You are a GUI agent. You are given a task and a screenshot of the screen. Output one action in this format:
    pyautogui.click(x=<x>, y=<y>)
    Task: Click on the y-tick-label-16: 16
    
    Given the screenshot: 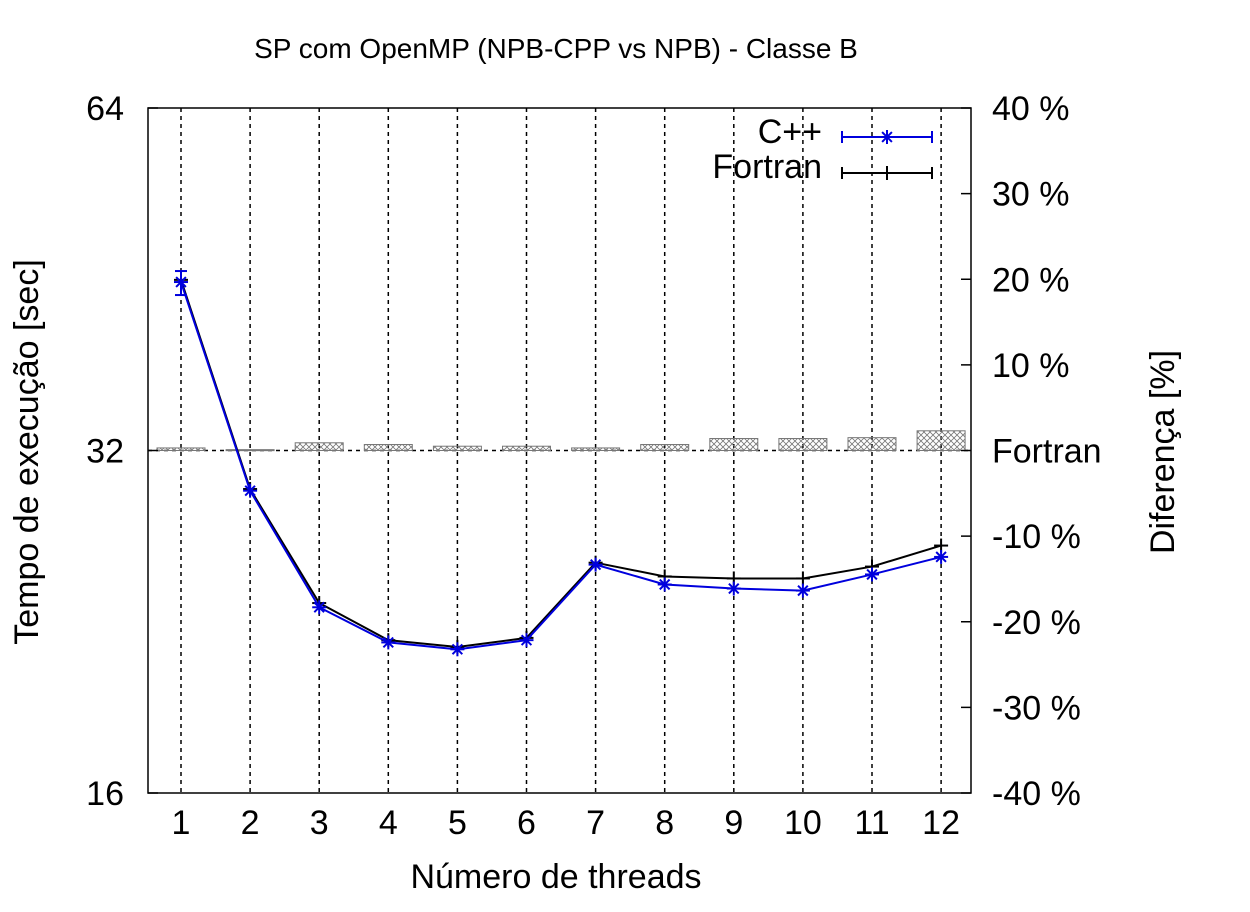 What is the action you would take?
    pyautogui.click(x=105, y=794)
    